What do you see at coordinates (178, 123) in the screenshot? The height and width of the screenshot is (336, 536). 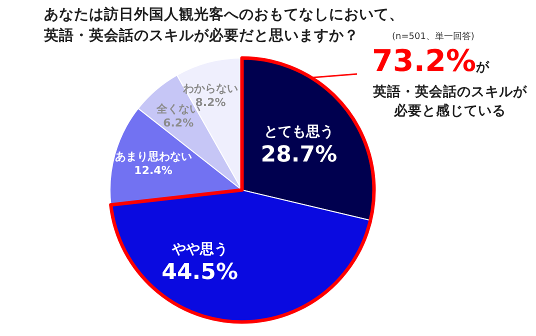 I see `data-label: 6.2%` at bounding box center [178, 123].